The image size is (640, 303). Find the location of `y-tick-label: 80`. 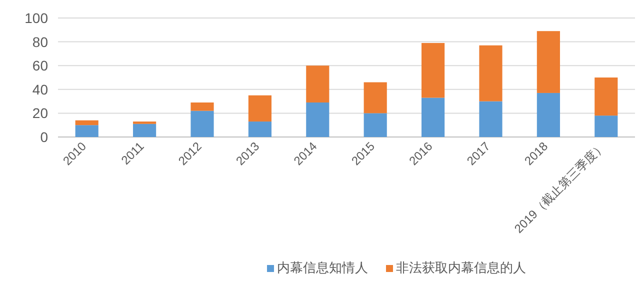

y-tick-label: 80 is located at coordinates (40, 42).